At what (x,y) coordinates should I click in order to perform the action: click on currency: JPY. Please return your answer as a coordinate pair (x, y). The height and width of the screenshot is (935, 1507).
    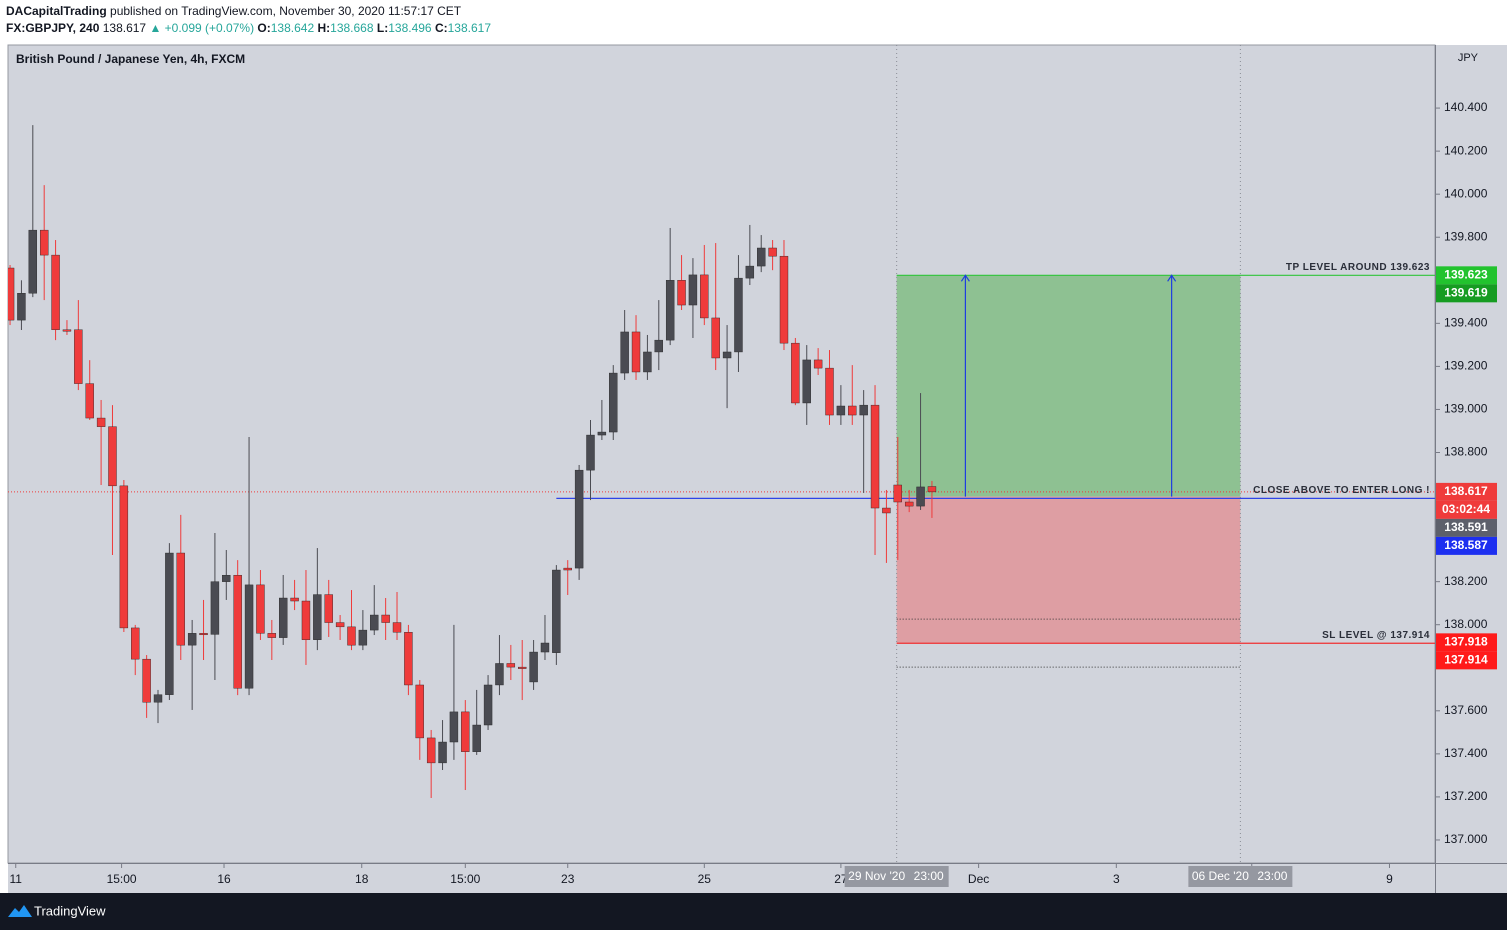
    Looking at the image, I should click on (1468, 58).